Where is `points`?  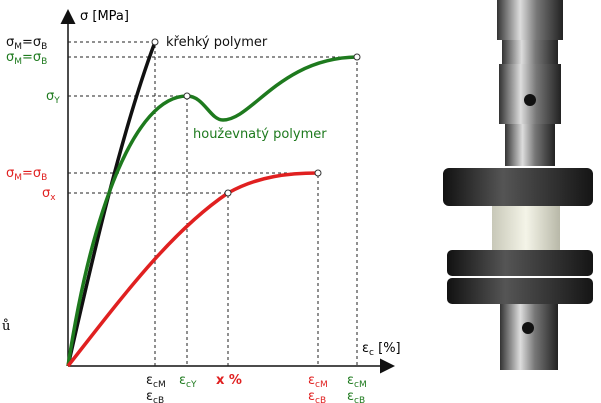 points is located at coordinates (256, 117).